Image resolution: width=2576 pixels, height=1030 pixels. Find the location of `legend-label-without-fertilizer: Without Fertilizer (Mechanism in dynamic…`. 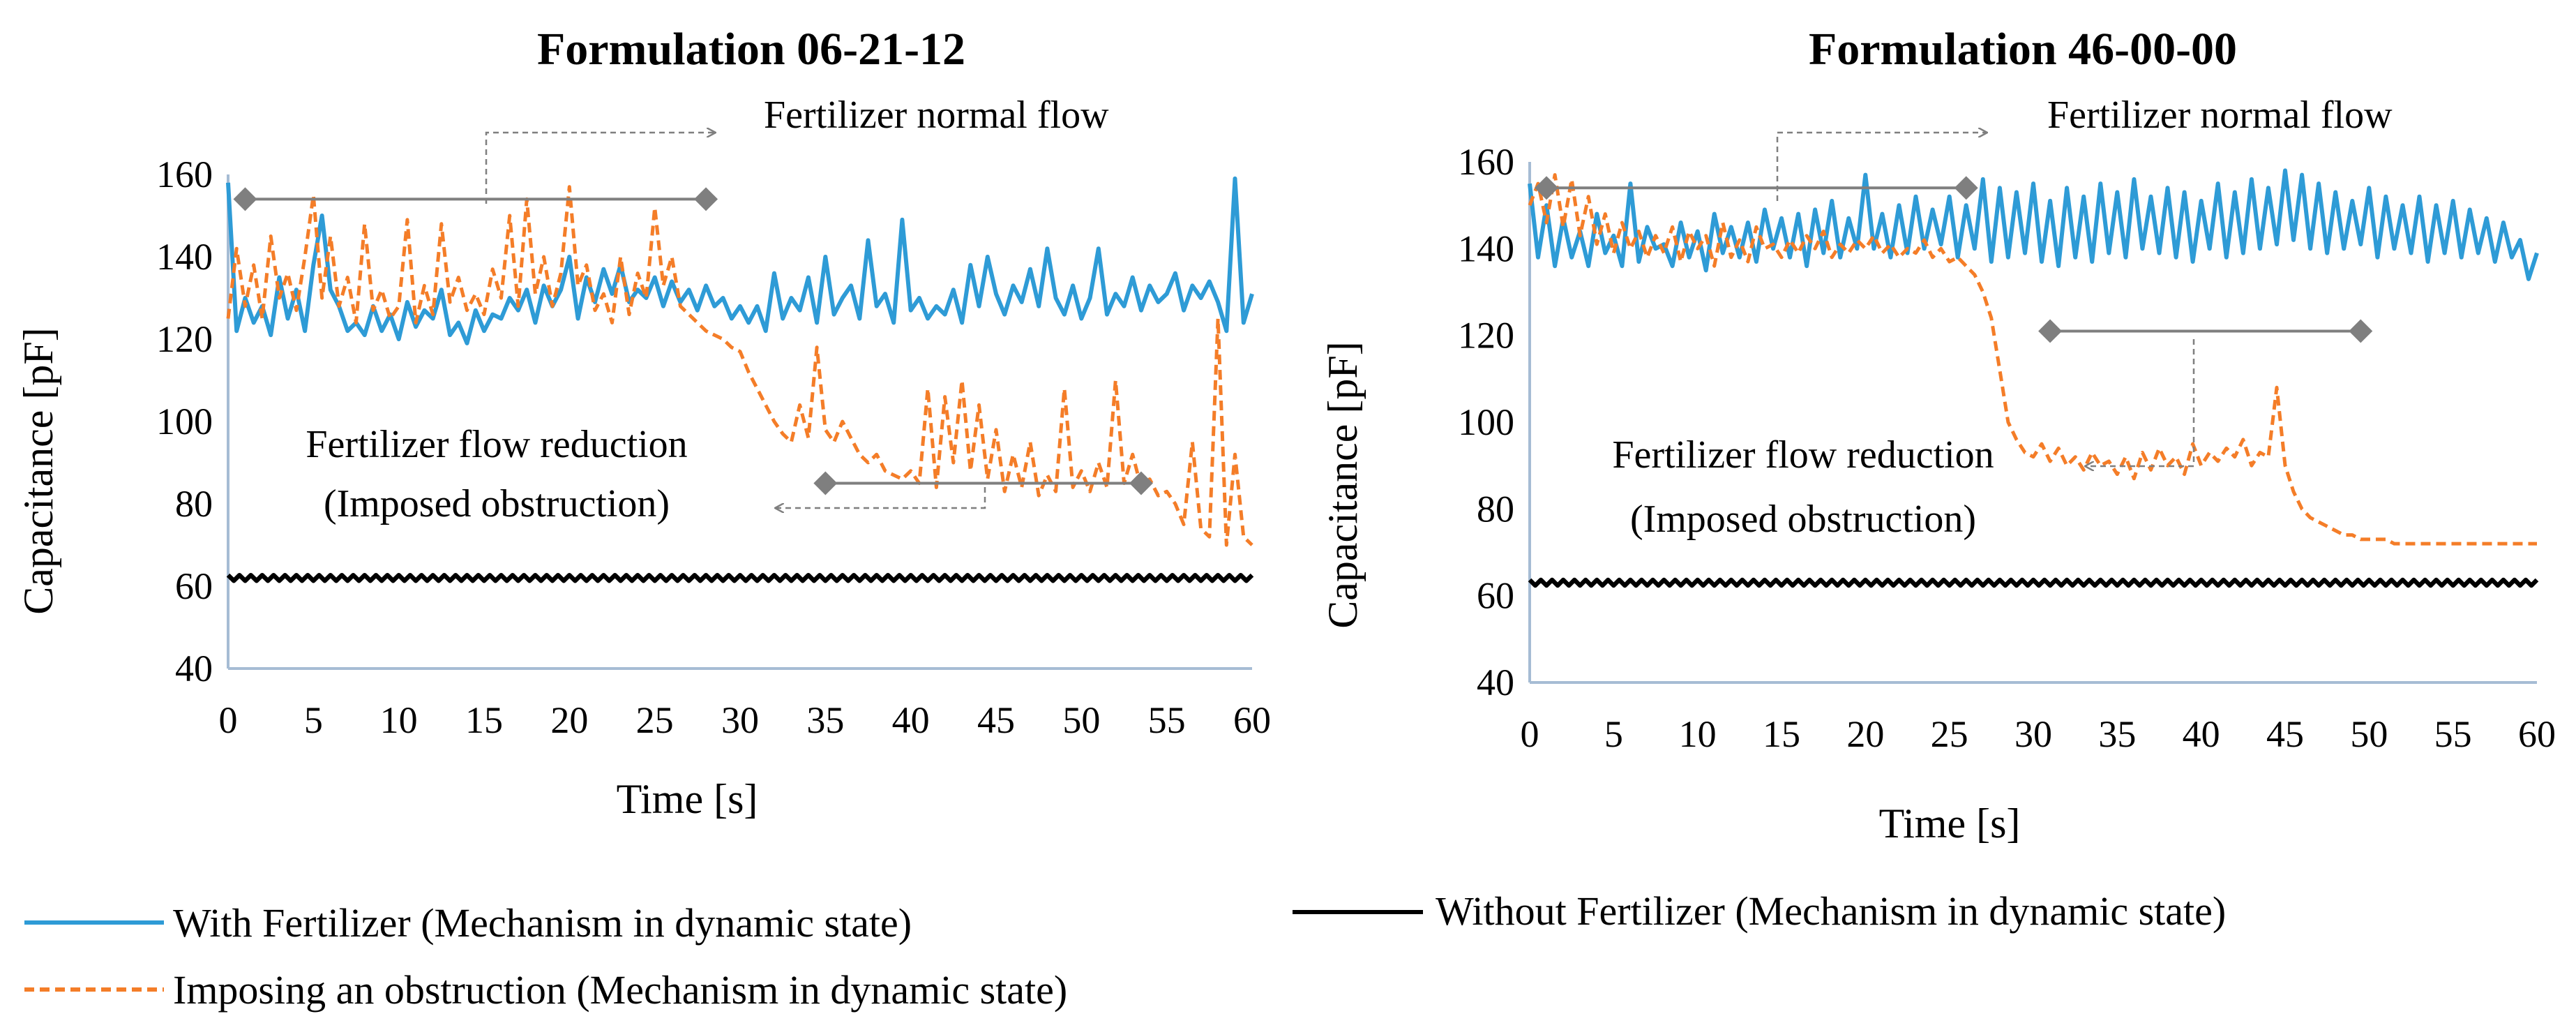

legend-label-without-fertilizer: Without Fertilizer (Mechanism in dynamic… is located at coordinates (1831, 911).